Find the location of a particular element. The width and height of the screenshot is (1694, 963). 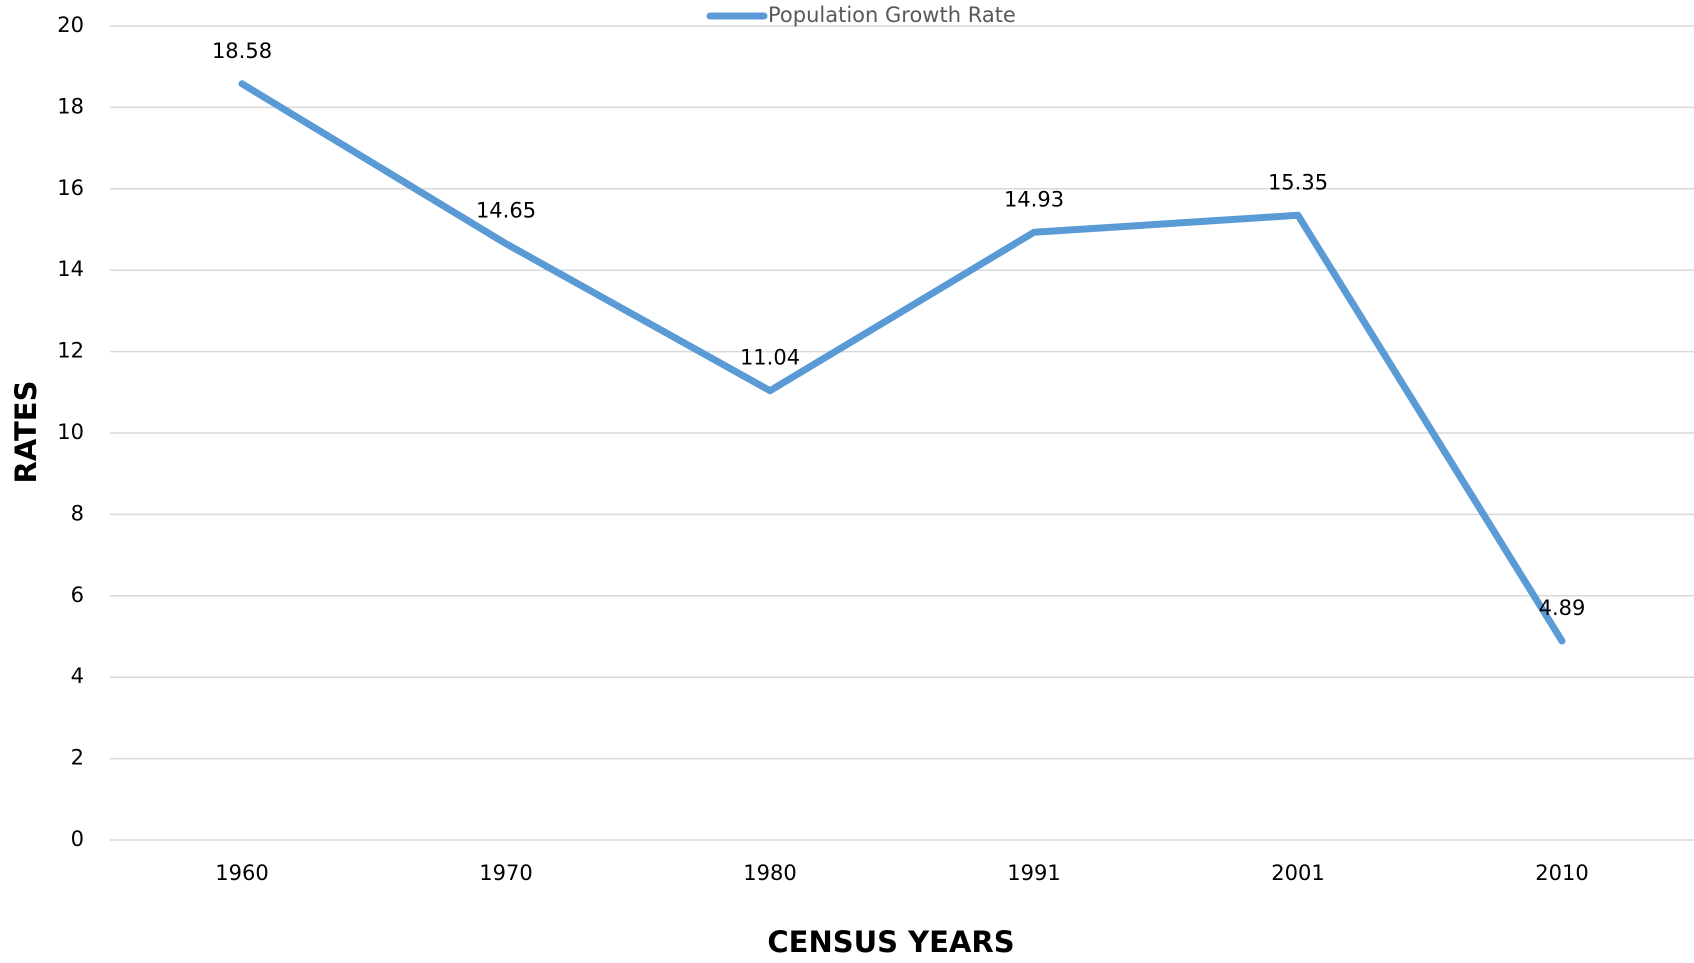

y-tick-label: 10 is located at coordinates (70, 432).